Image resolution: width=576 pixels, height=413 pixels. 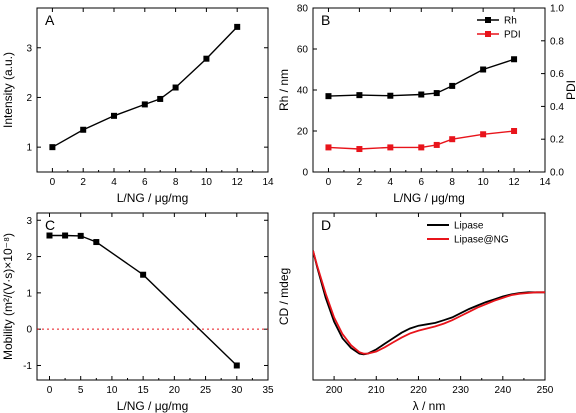 I want to click on series-rh, so click(x=421, y=78).